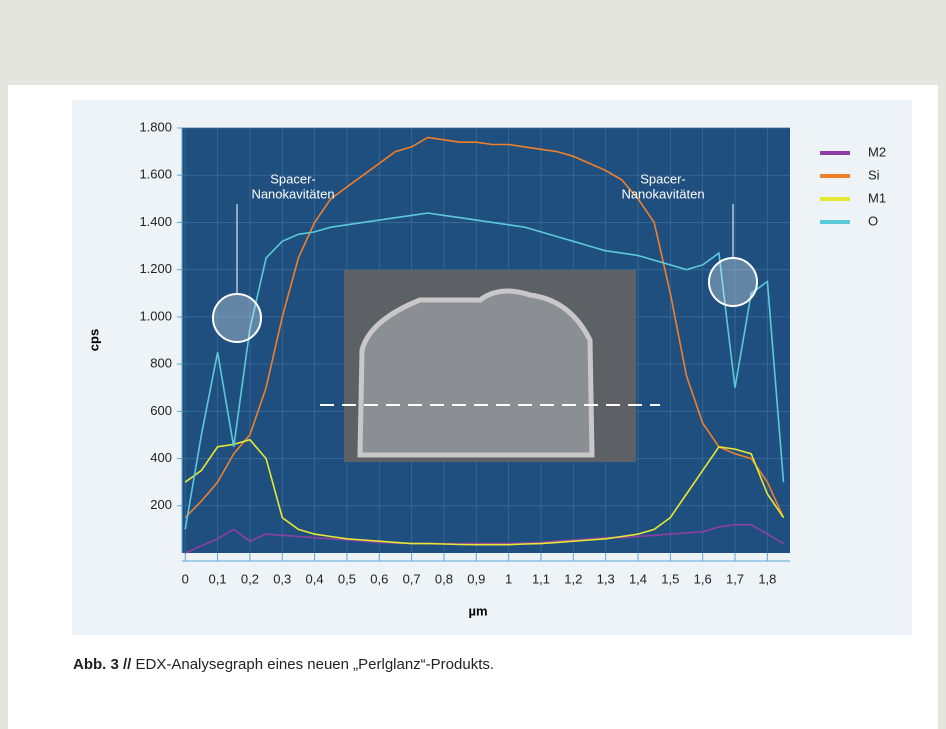 This screenshot has height=729, width=946. I want to click on y-tick-label: 200, so click(161, 504).